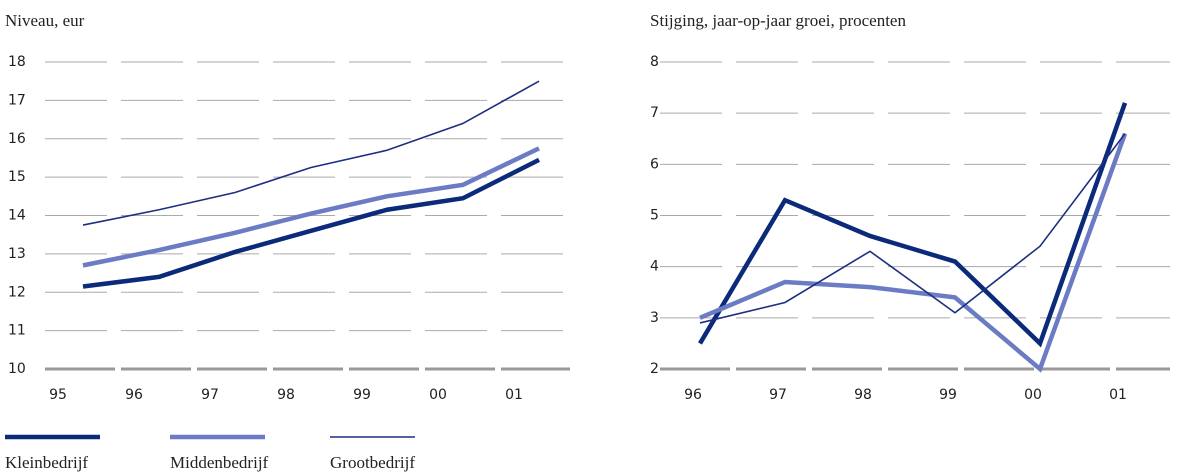 The height and width of the screenshot is (475, 1198). What do you see at coordinates (654, 369) in the screenshot?
I see `y-tick-label: 2` at bounding box center [654, 369].